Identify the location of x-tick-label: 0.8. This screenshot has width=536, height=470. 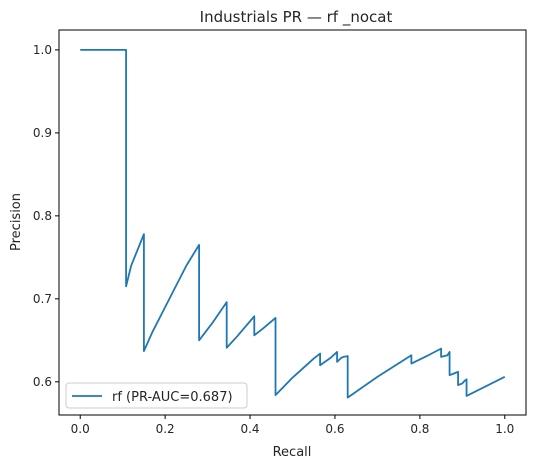
(419, 429).